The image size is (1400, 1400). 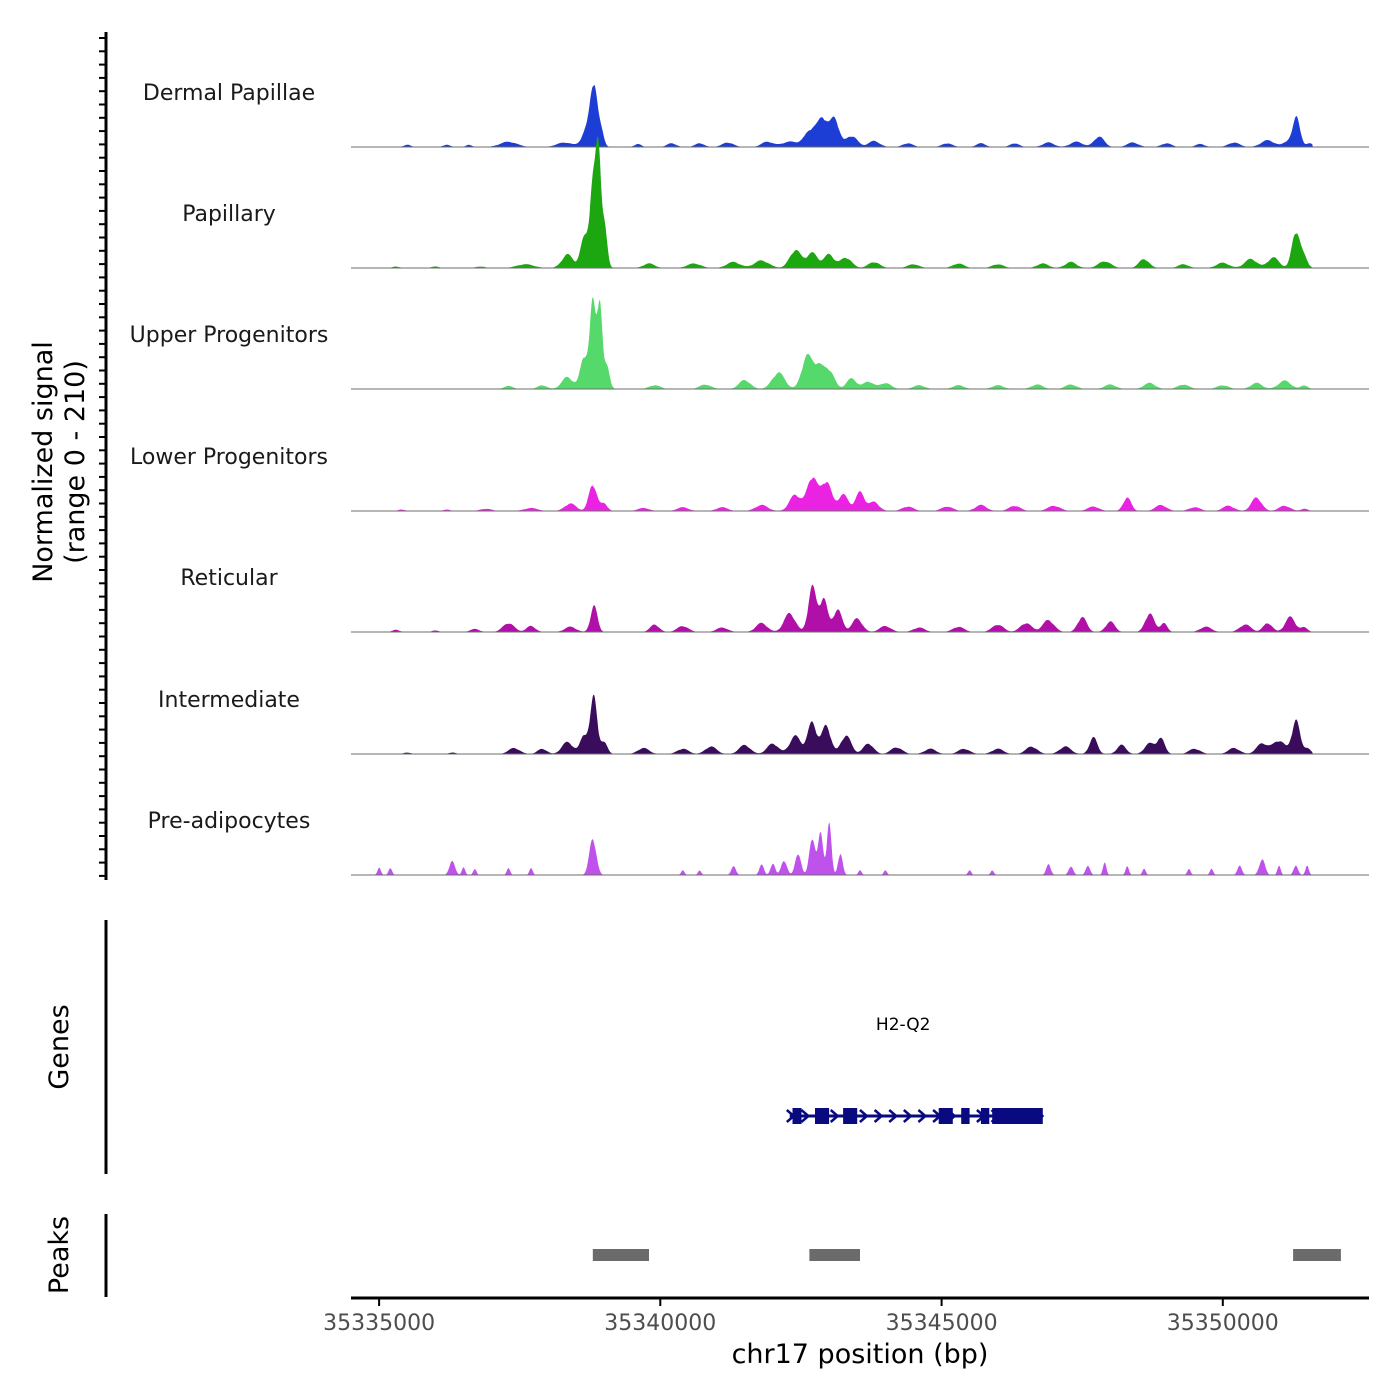 I want to click on coverage-area-reticular, so click(x=843, y=608).